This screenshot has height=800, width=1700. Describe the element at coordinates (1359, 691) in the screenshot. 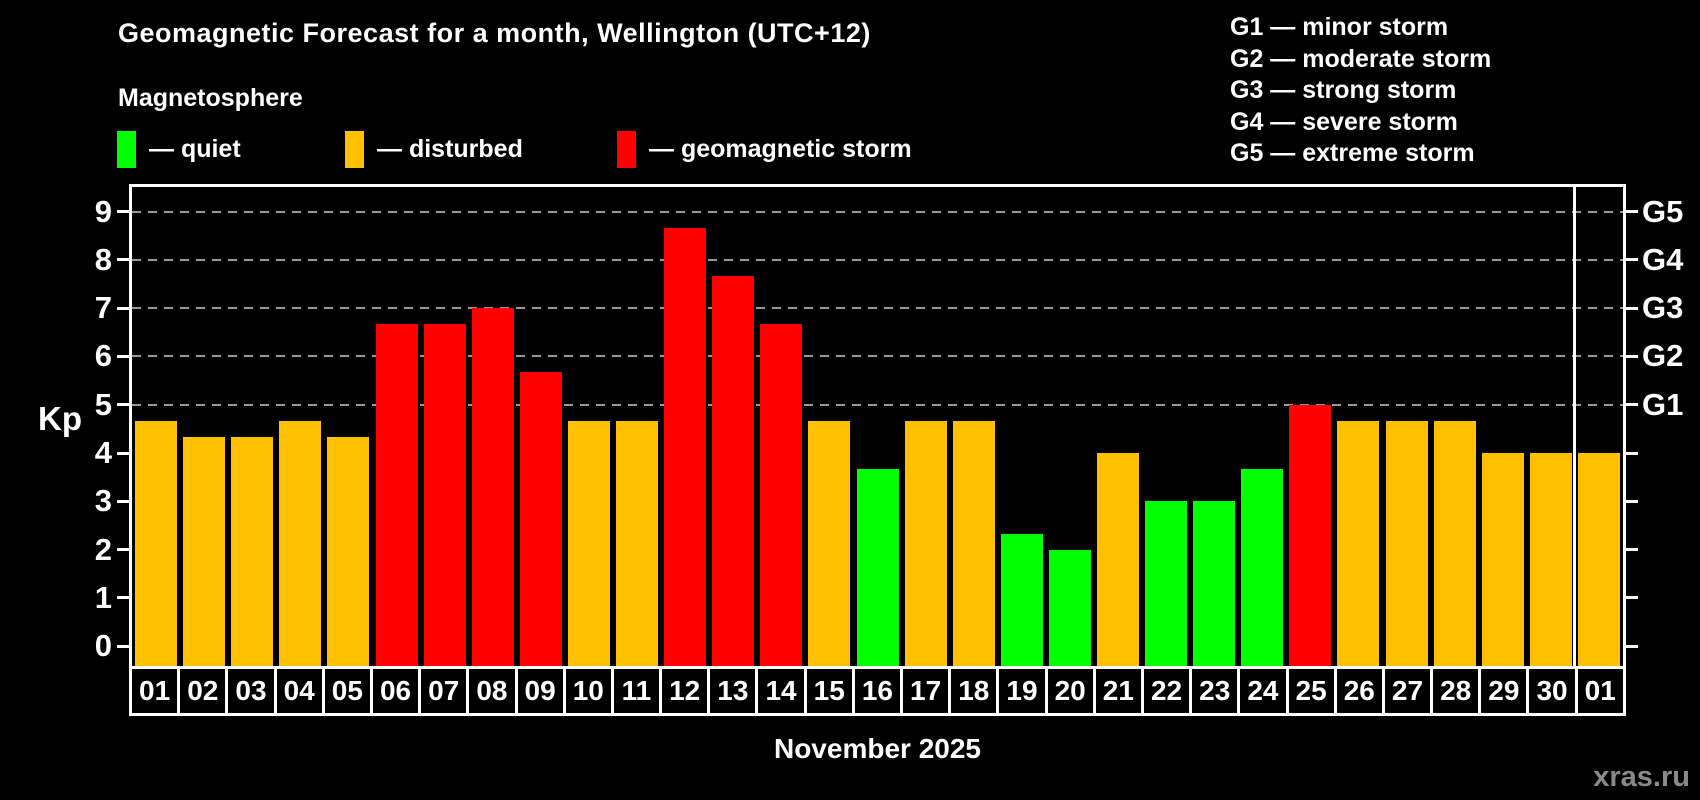

I see `day-label: 26` at that location.